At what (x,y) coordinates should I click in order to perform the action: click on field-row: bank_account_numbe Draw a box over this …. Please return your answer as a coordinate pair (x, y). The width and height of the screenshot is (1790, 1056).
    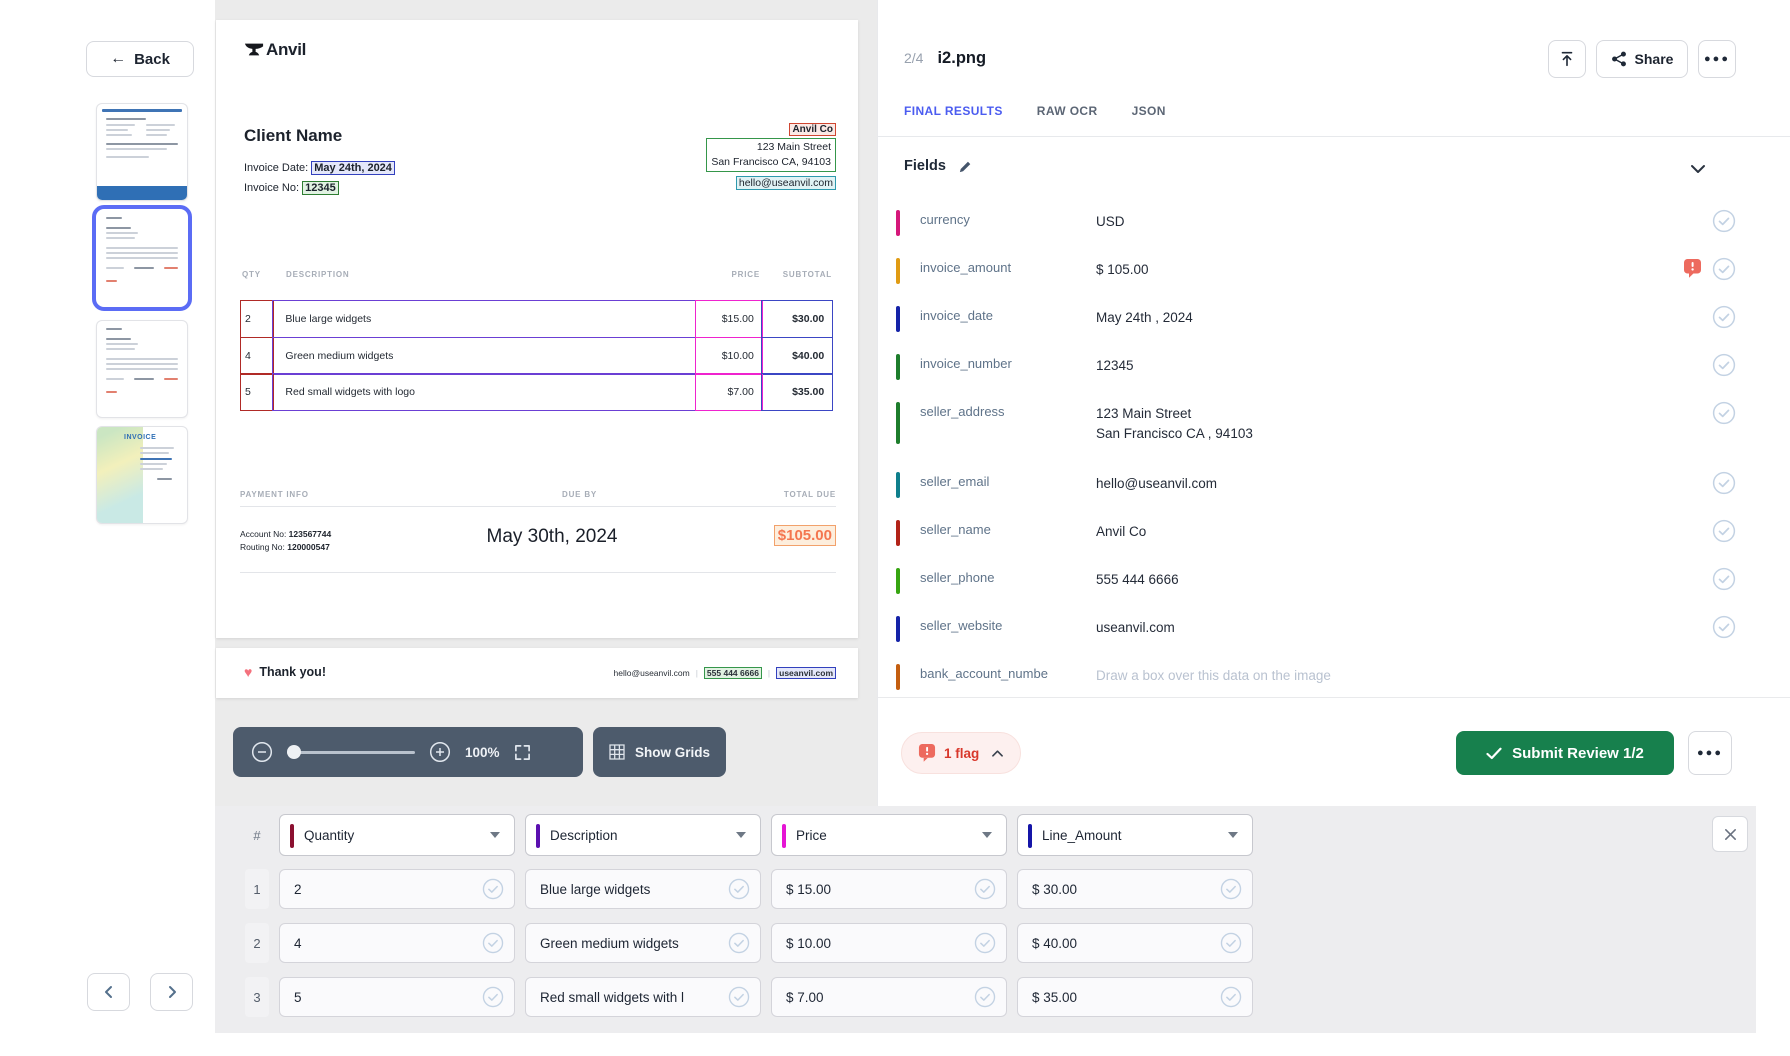
    Looking at the image, I should click on (1334, 676).